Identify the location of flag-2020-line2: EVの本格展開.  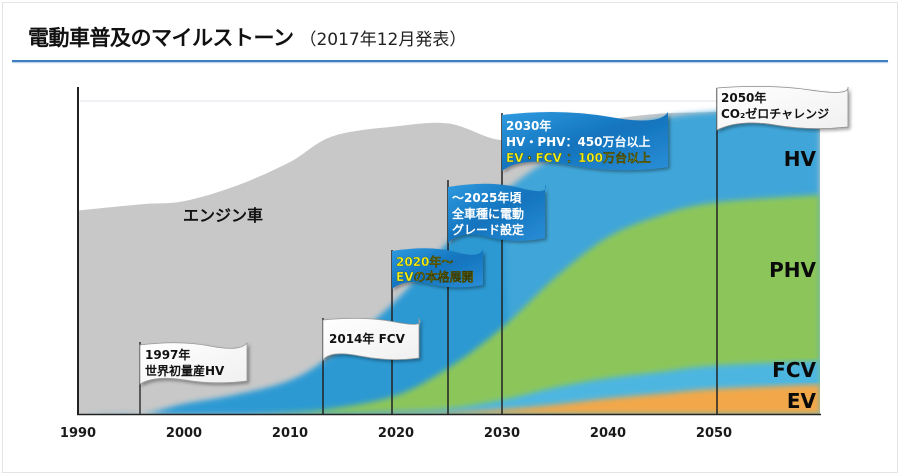
(435, 276).